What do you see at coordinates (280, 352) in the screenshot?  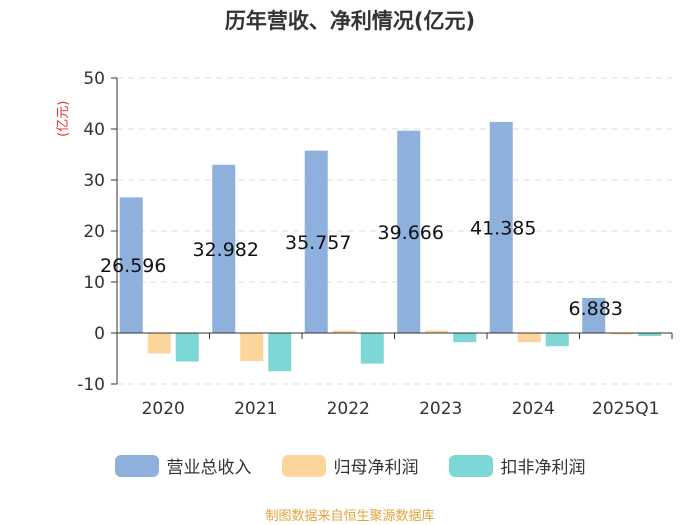 I see `bar-3-2021` at bounding box center [280, 352].